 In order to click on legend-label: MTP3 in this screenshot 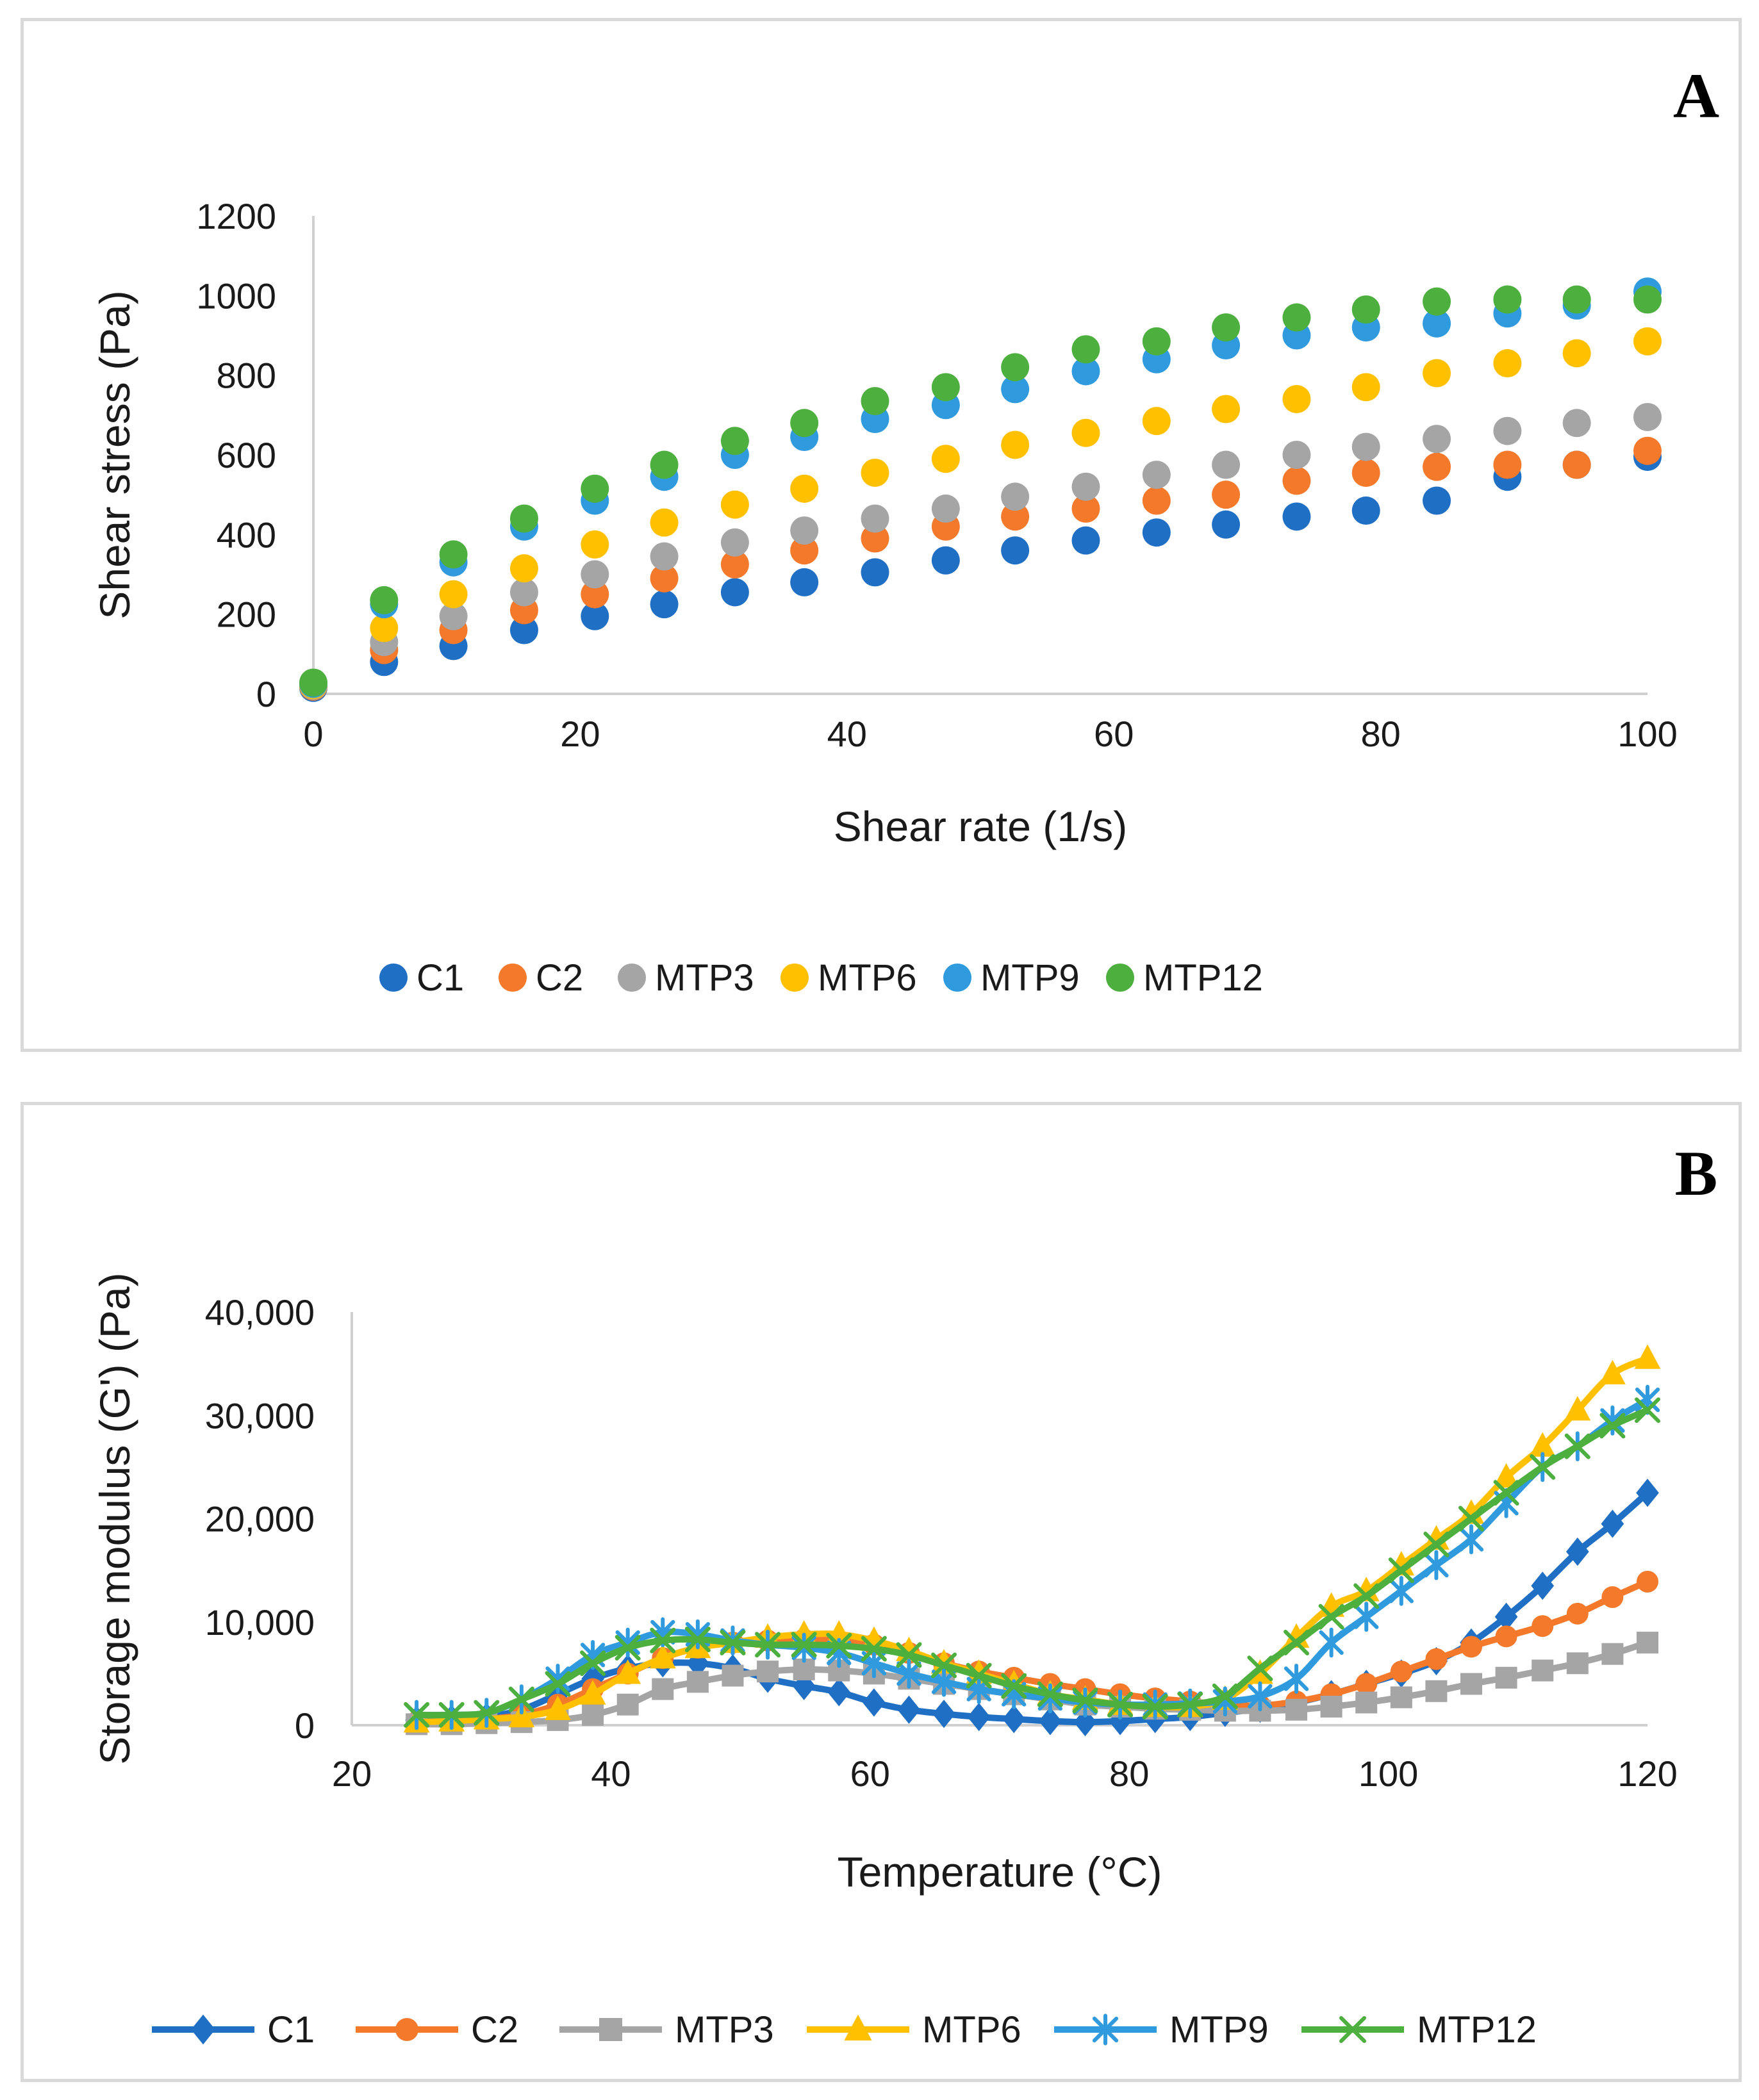, I will do `click(725, 2030)`.